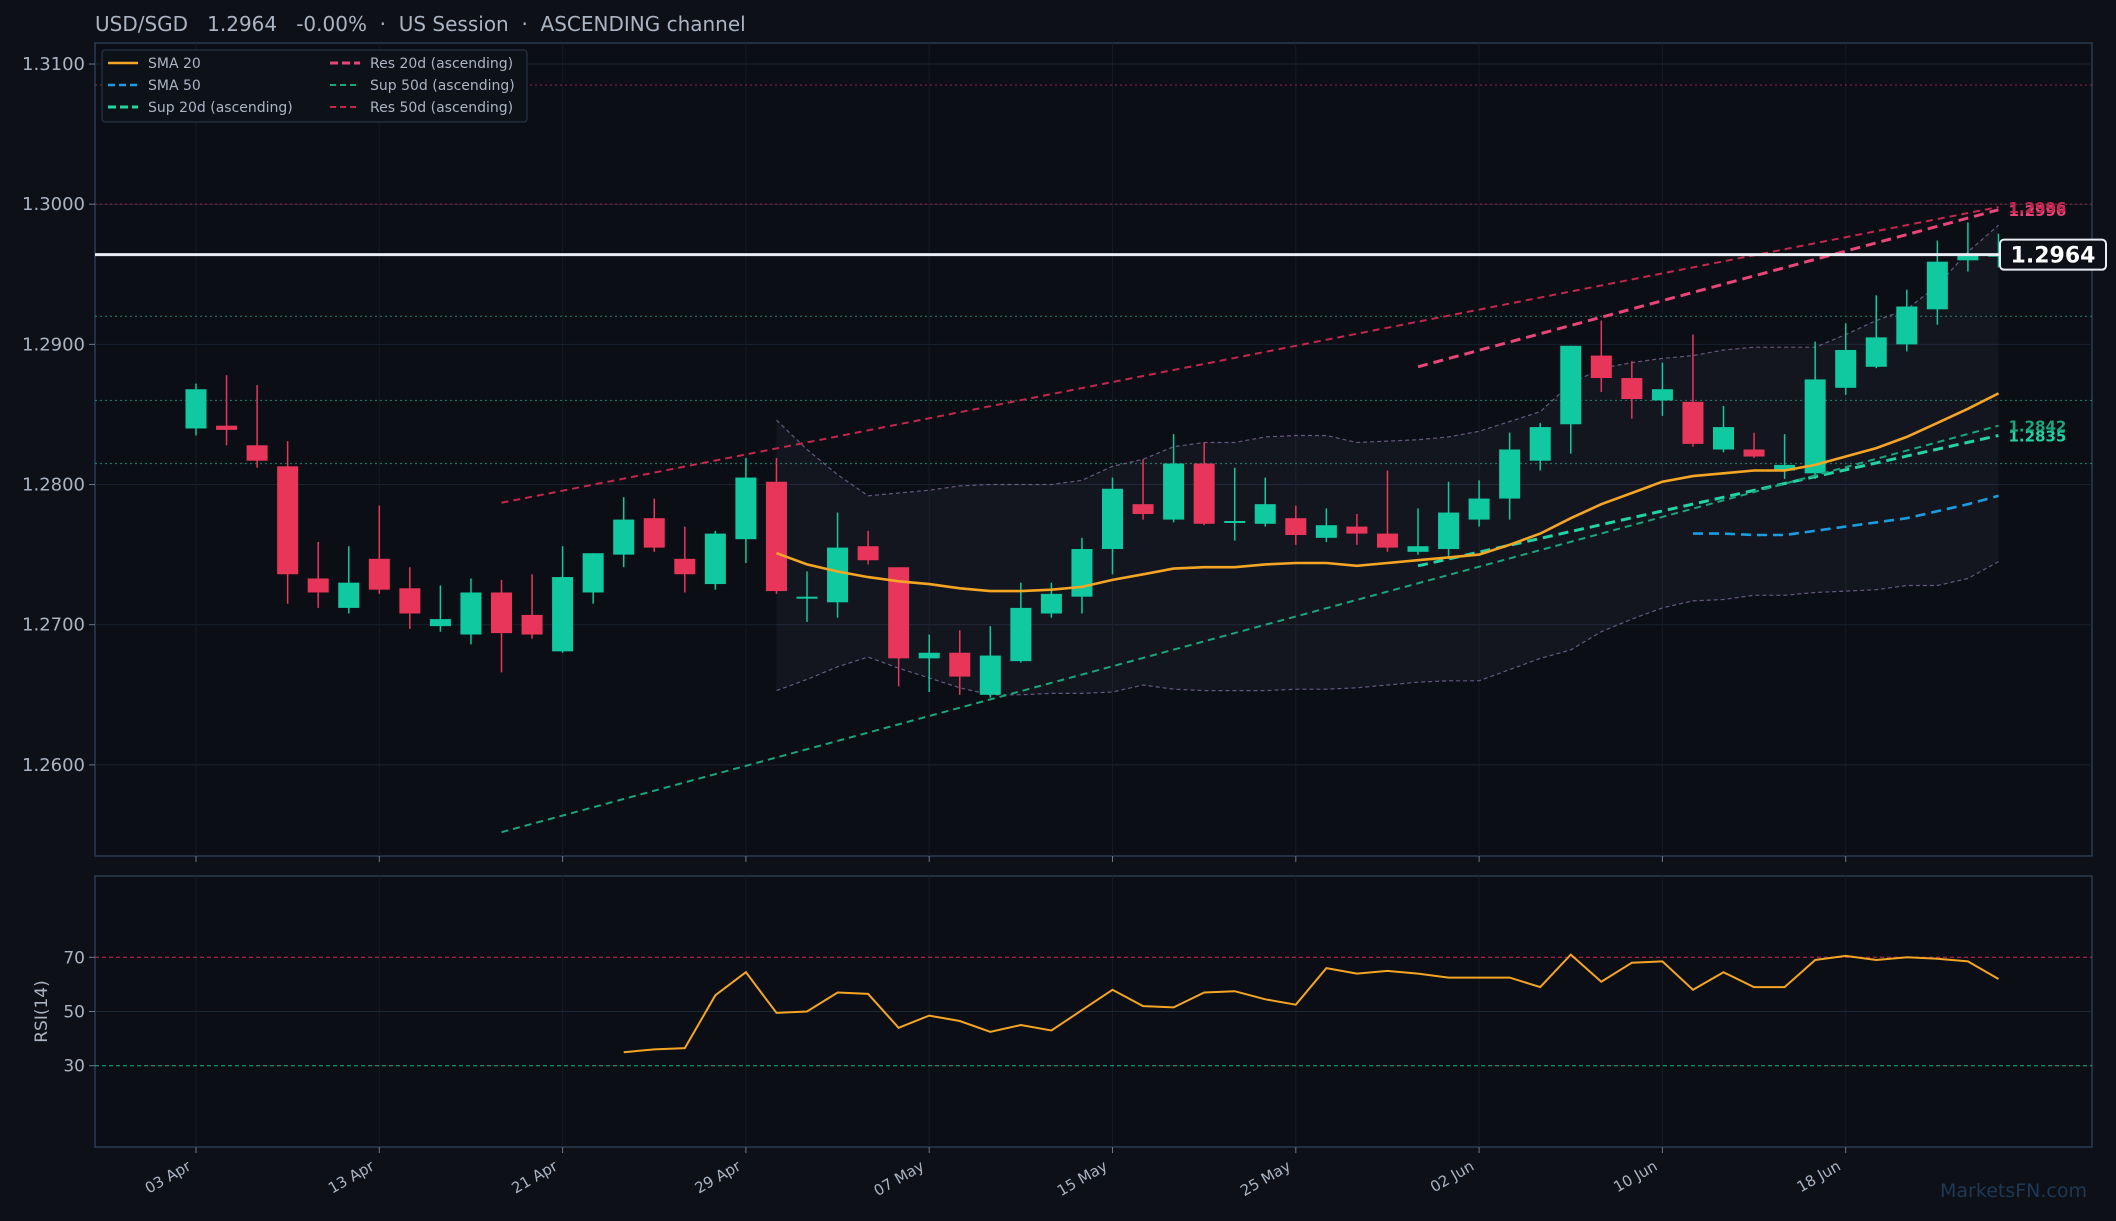  What do you see at coordinates (441, 64) in the screenshot?
I see `legend-entry: Res 20d (ascending)` at bounding box center [441, 64].